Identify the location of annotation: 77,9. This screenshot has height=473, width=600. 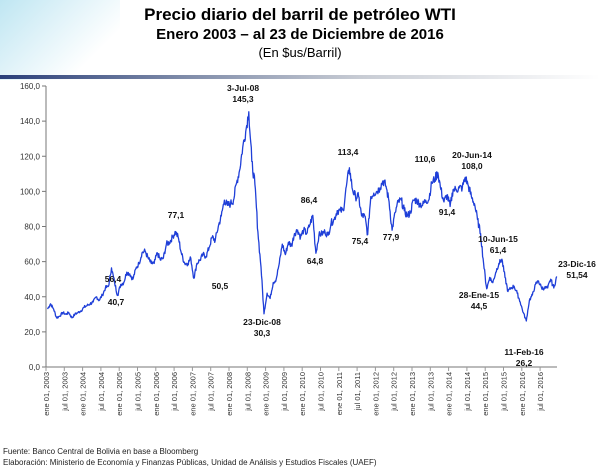
(391, 237).